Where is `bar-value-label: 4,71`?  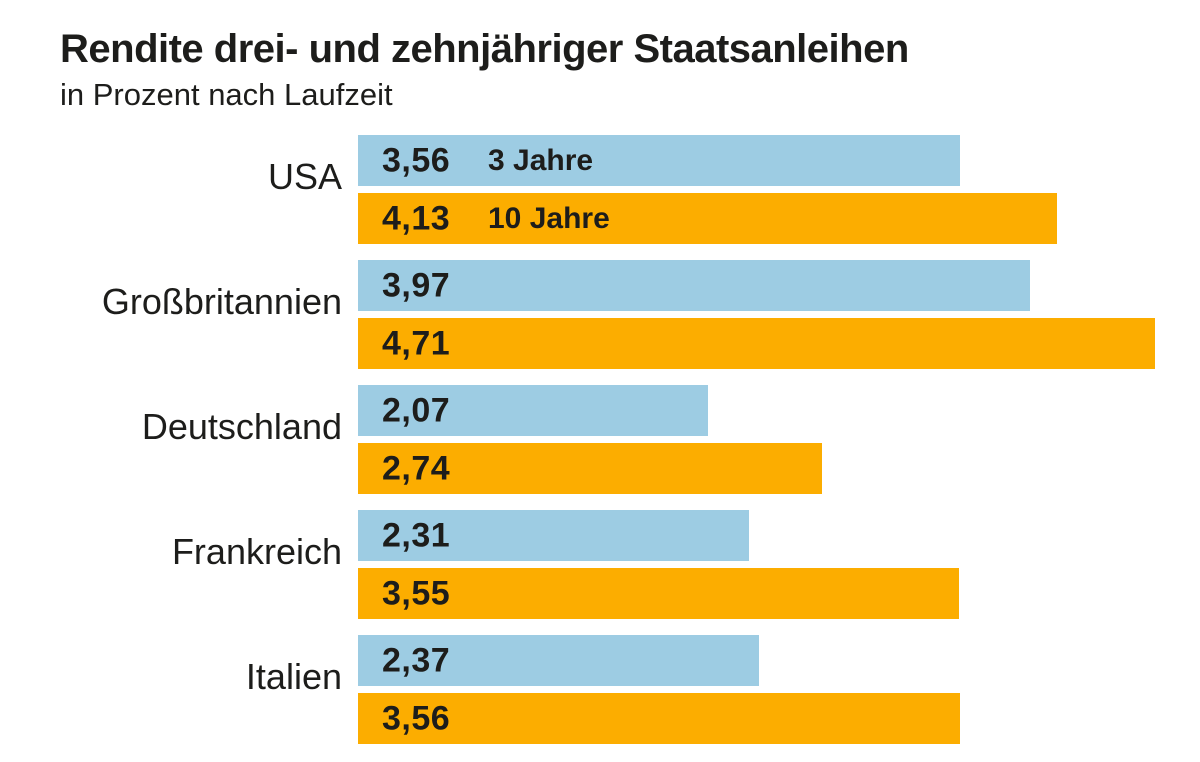 bar-value-label: 4,71 is located at coordinates (416, 343).